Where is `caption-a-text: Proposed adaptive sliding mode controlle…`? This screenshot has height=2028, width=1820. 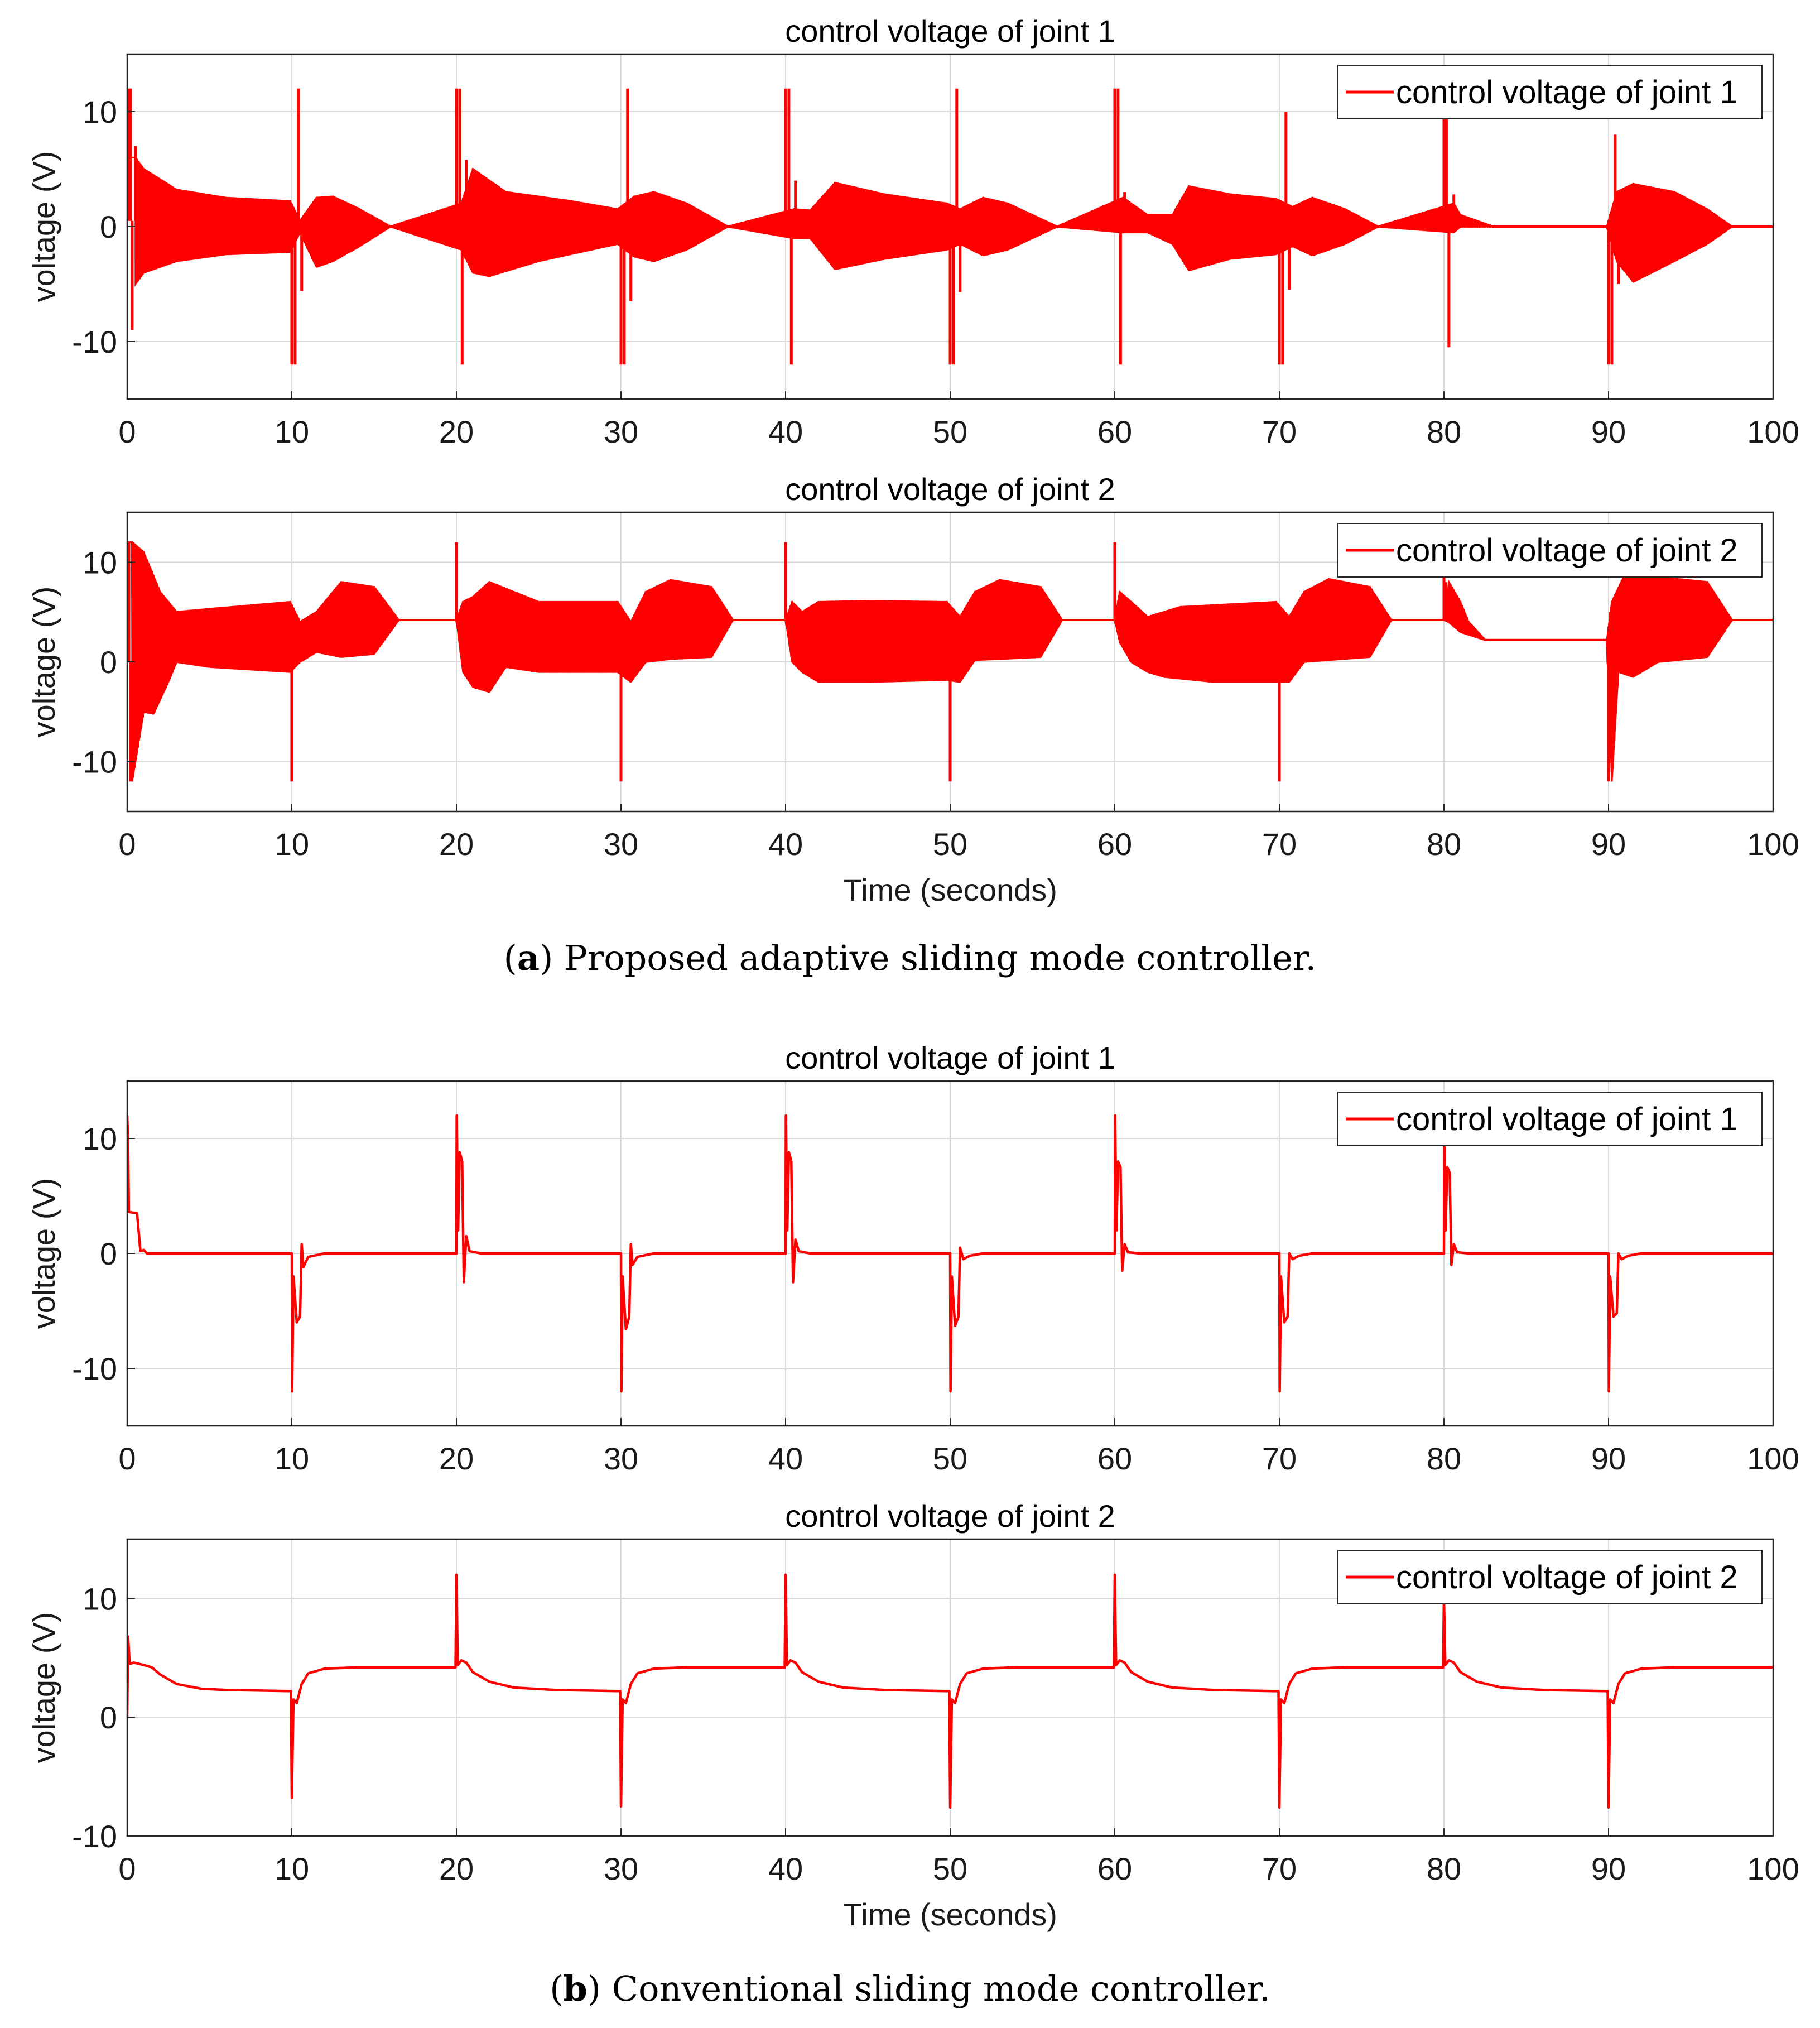 caption-a-text: Proposed adaptive sliding mode controlle… is located at coordinates (940, 958).